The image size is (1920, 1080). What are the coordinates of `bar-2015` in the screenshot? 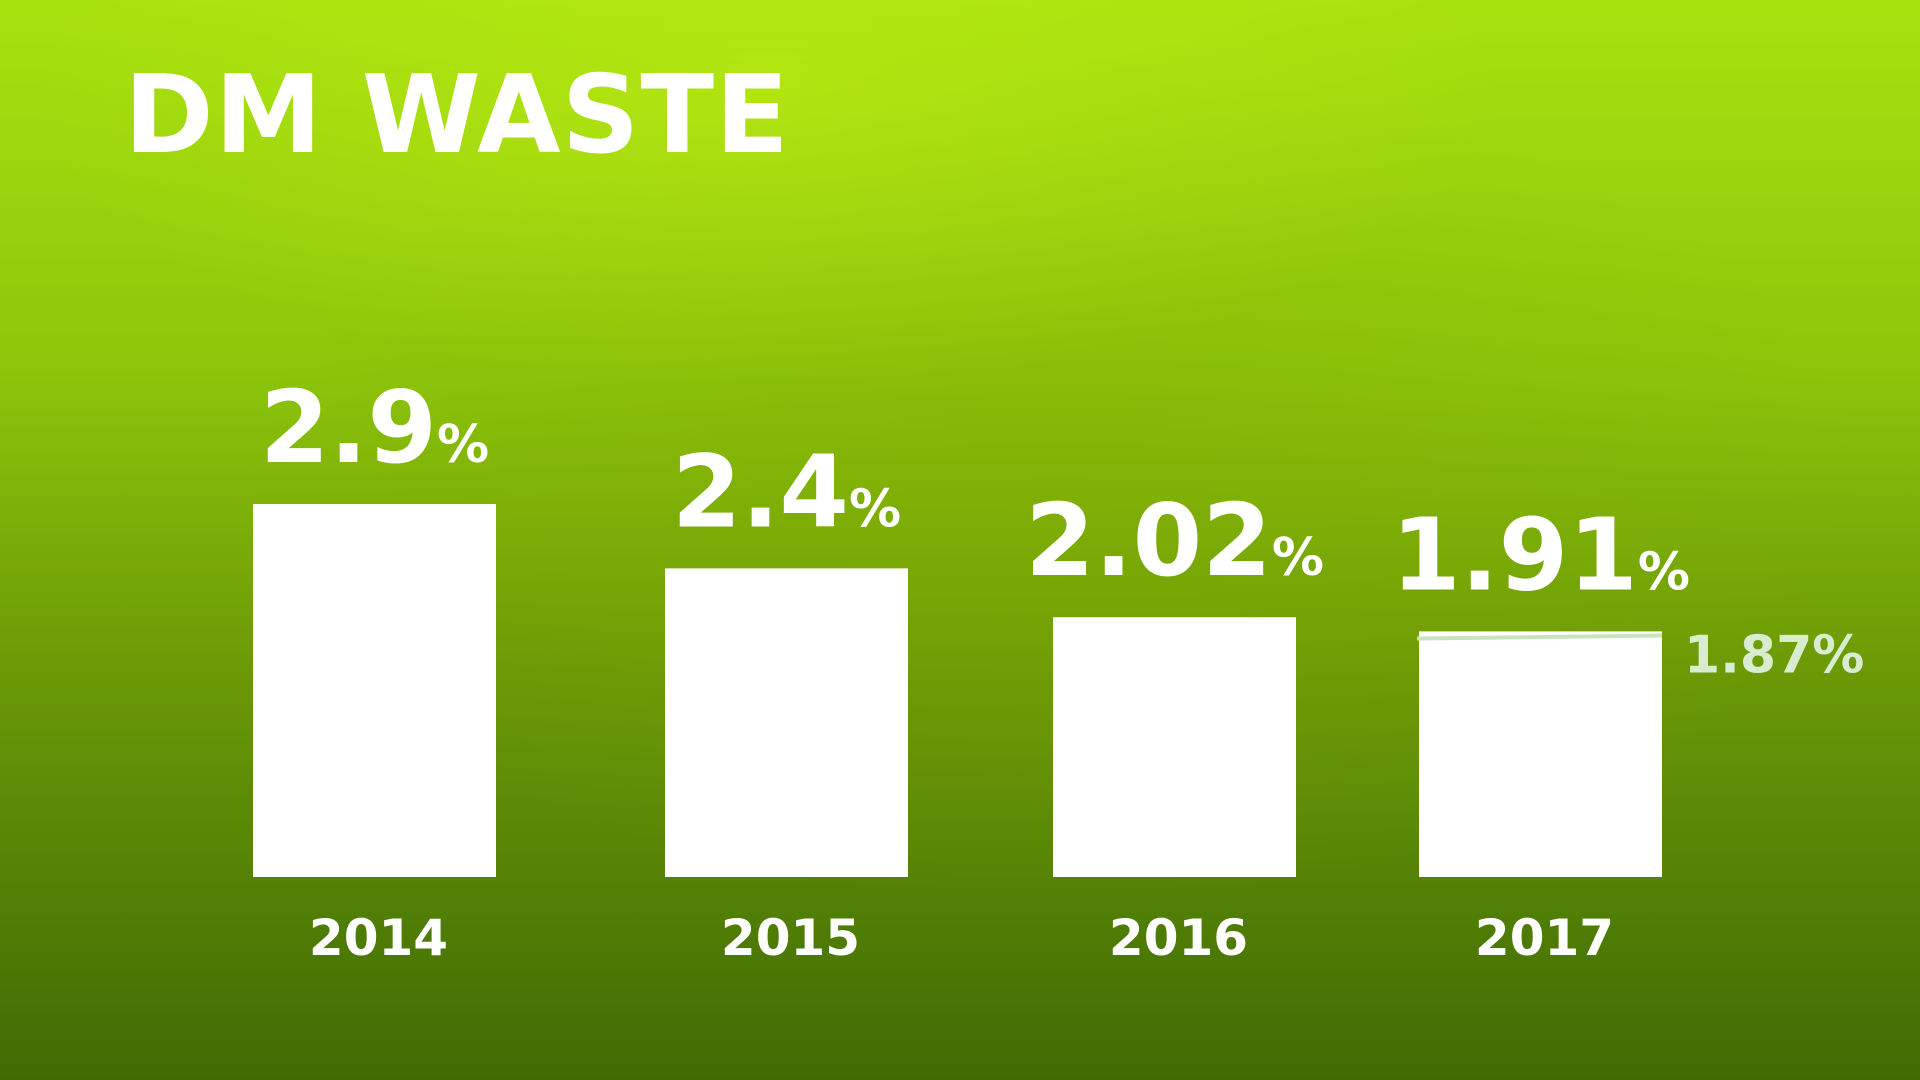 It's located at (786, 722).